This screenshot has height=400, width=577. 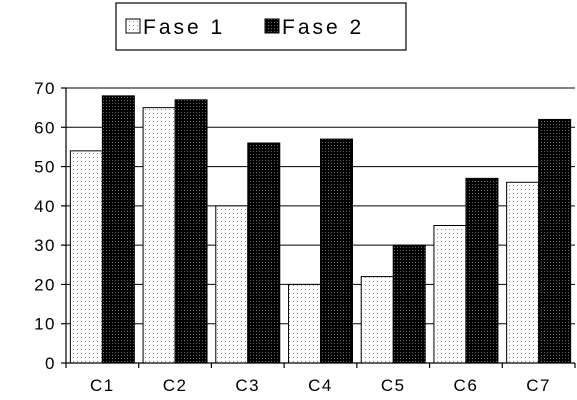 What do you see at coordinates (184, 27) in the screenshot?
I see `legend-label-fase-1: Fase 1` at bounding box center [184, 27].